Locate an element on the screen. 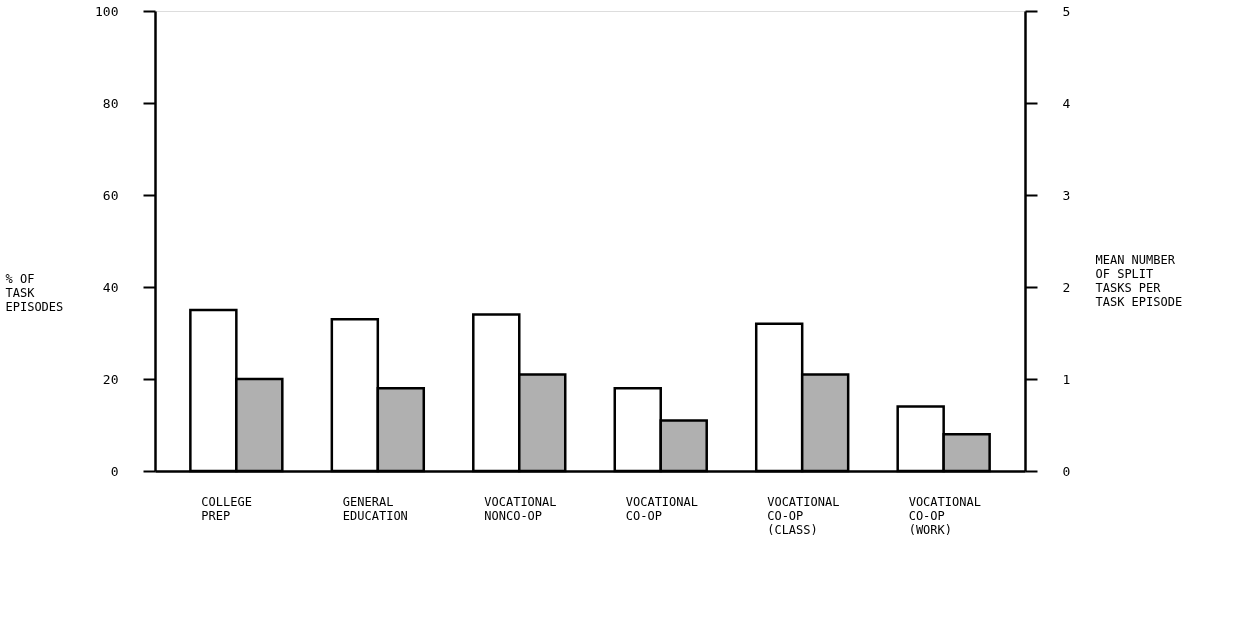 This screenshot has width=1245, height=623. x-tick-label: GENERAL EDUCATION is located at coordinates (375, 508).